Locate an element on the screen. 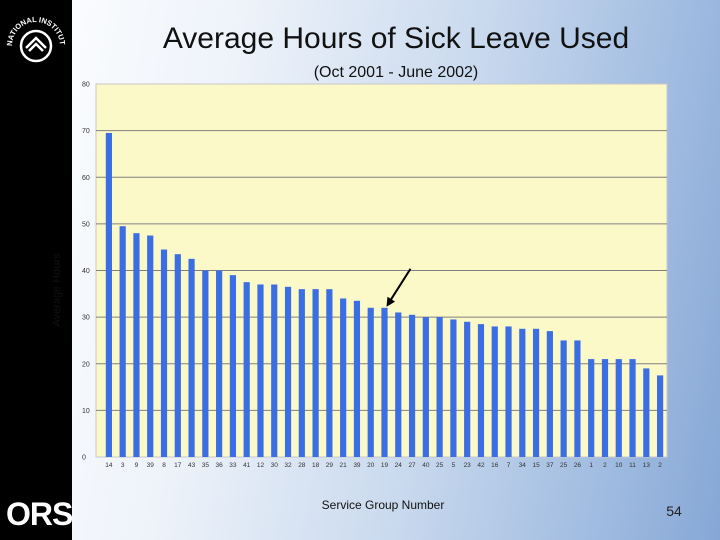 The width and height of the screenshot is (720, 540). chart-title: Average Hours of Sick Leave Used is located at coordinates (396, 38).